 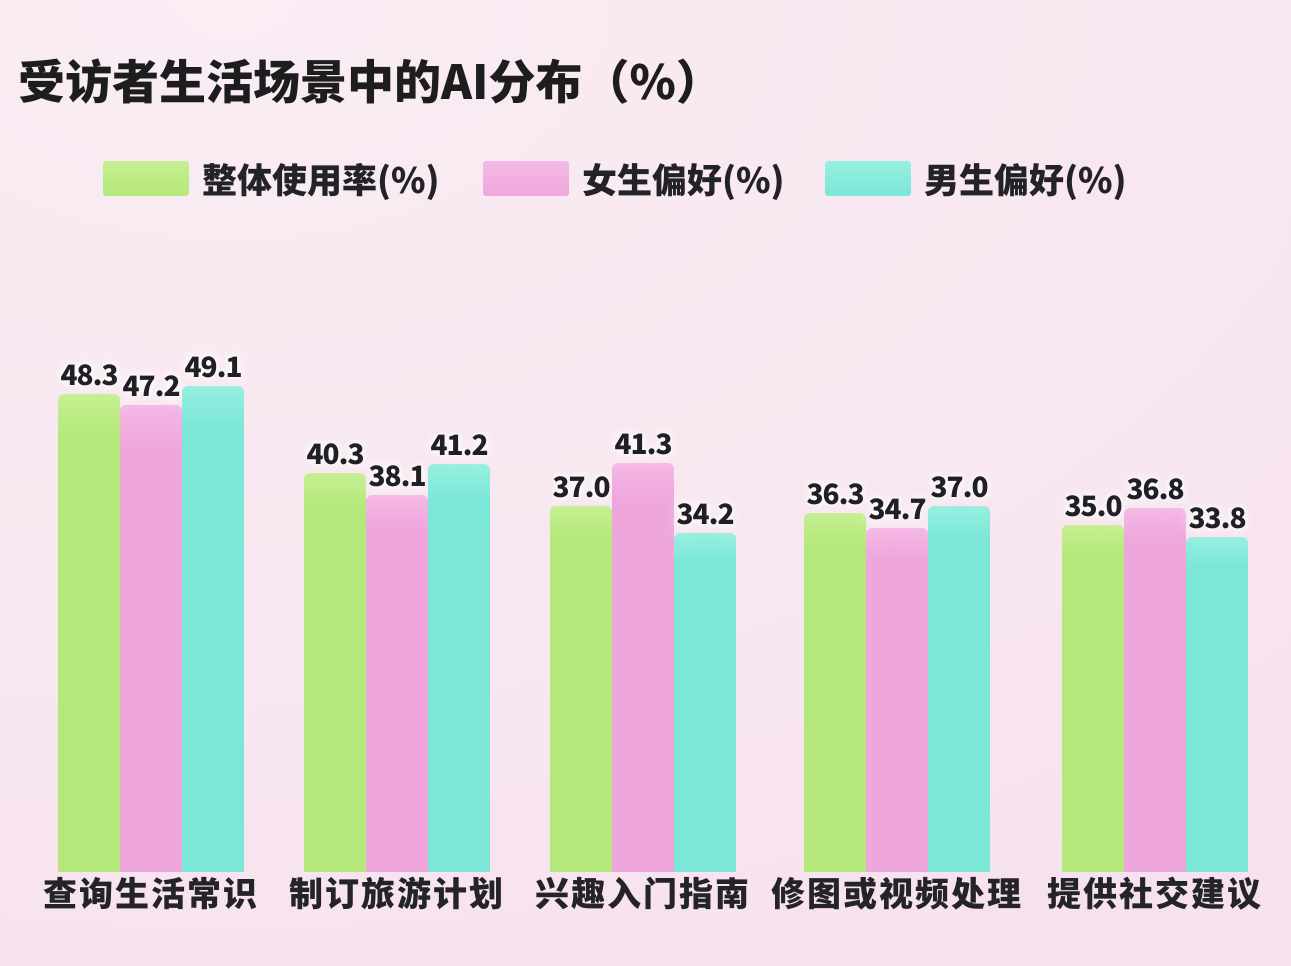 What do you see at coordinates (959, 689) in the screenshot?
I see `bar-修图或视频处理-男生偏好(%)` at bounding box center [959, 689].